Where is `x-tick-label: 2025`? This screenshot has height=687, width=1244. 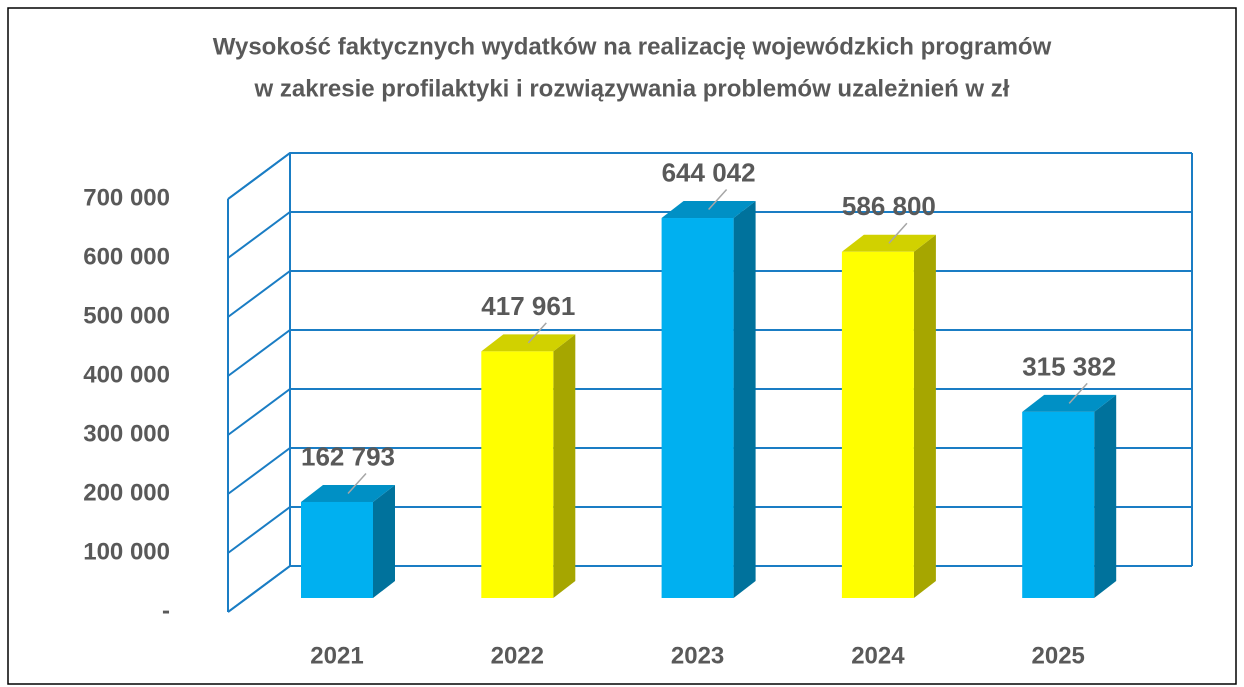 x-tick-label: 2025 is located at coordinates (1058, 655).